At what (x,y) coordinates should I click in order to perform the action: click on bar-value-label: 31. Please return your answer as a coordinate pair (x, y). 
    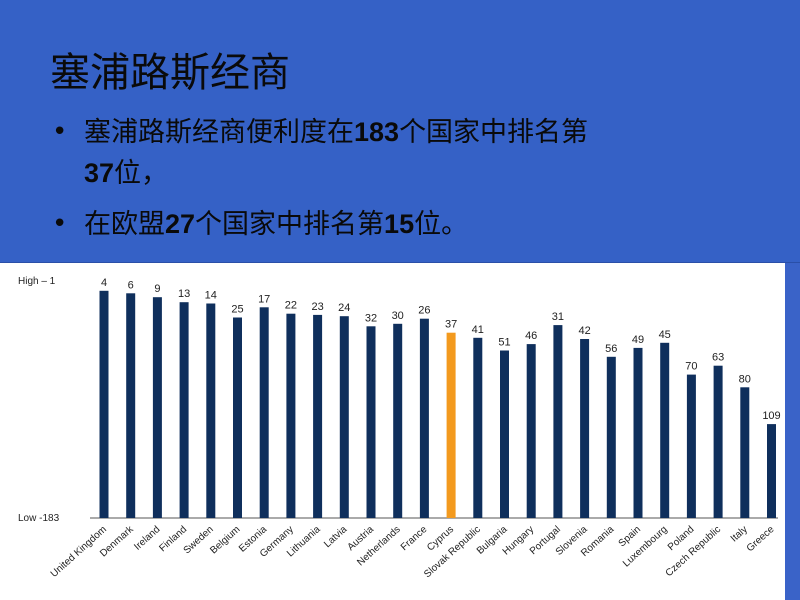
    Looking at the image, I should click on (558, 317).